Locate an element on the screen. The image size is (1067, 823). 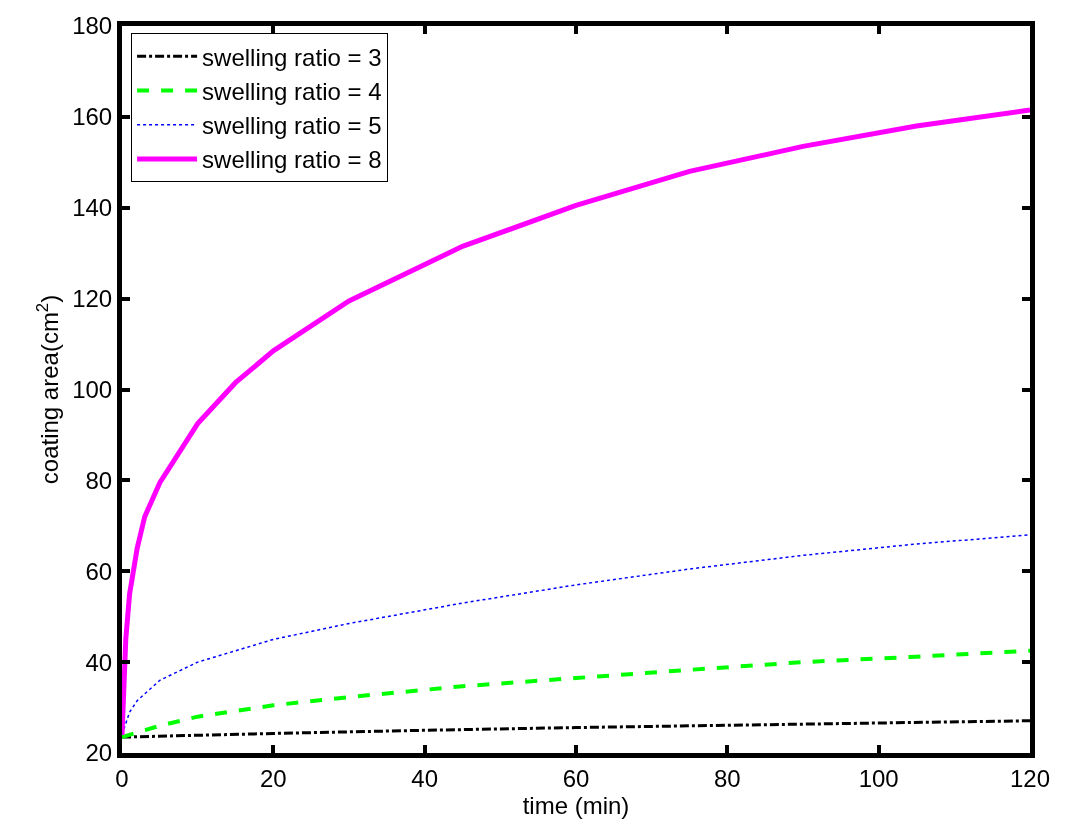
x-tick-label: 120 is located at coordinates (1030, 778).